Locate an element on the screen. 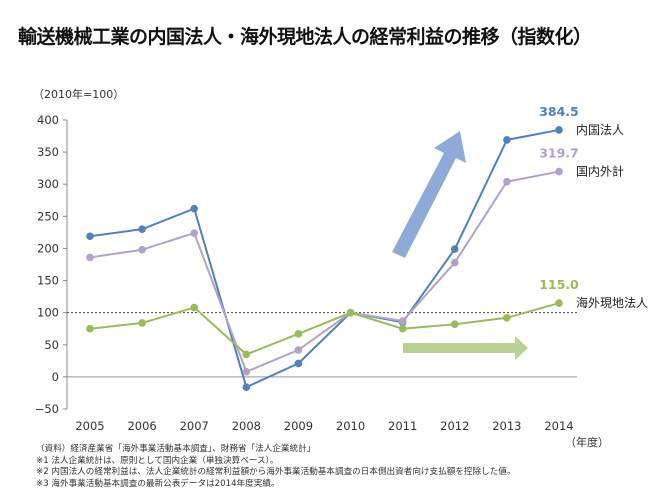  unit-label: （2010年=100） is located at coordinates (78, 94).